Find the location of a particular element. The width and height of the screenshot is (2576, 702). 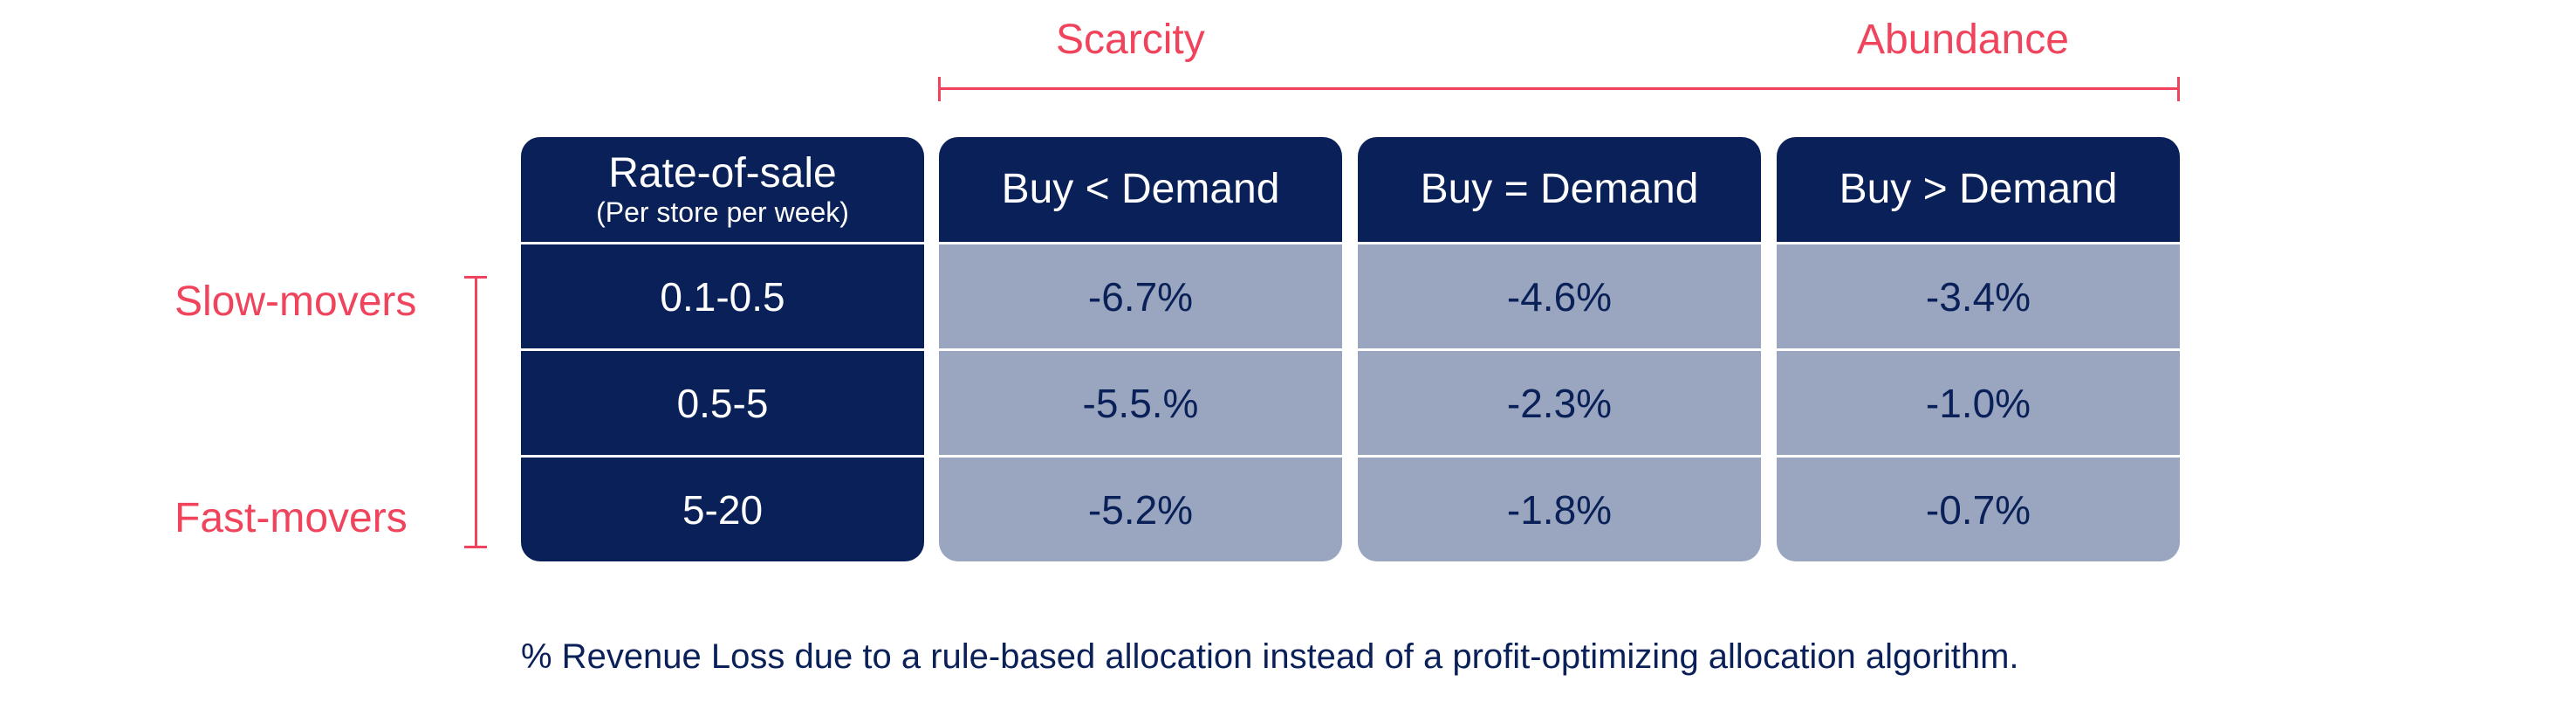

column-header: Buy < Demand is located at coordinates (1140, 190).